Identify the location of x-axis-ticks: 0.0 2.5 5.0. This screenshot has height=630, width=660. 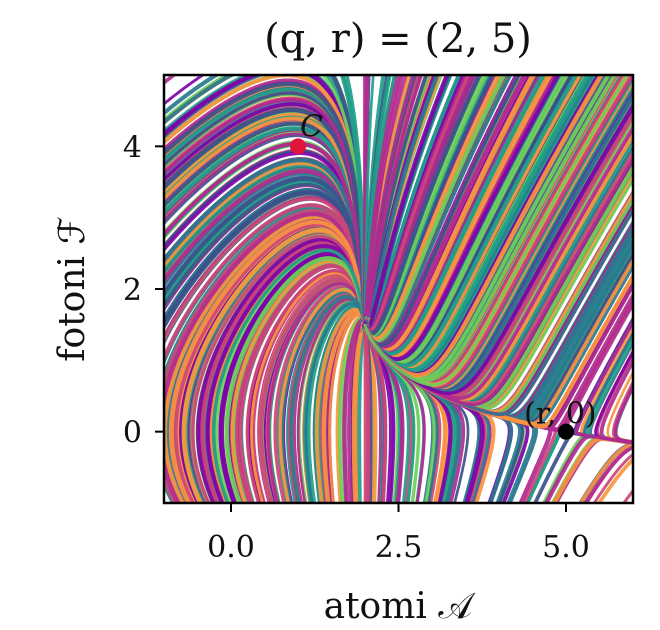
(398, 534).